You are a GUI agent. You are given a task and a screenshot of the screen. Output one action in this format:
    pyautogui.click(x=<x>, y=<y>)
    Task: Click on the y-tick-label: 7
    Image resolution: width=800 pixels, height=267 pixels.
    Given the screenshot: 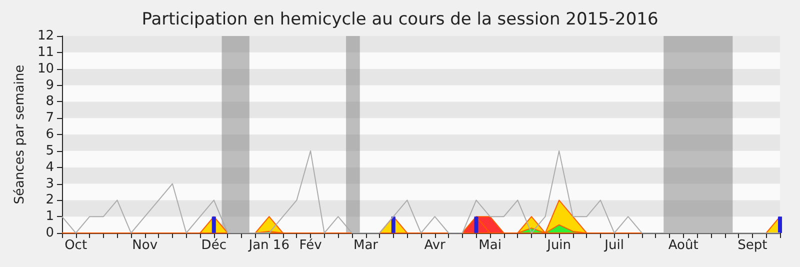 What is the action you would take?
    pyautogui.click(x=50, y=118)
    